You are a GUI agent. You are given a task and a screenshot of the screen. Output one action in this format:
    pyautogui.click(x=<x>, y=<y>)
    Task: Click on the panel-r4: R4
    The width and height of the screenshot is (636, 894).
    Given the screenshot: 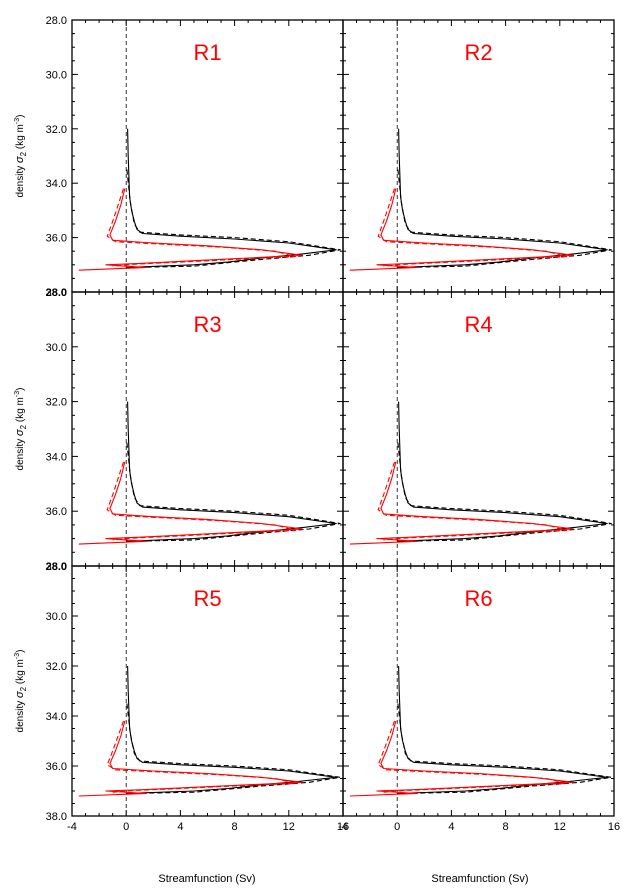 What is the action you would take?
    pyautogui.click(x=478, y=429)
    